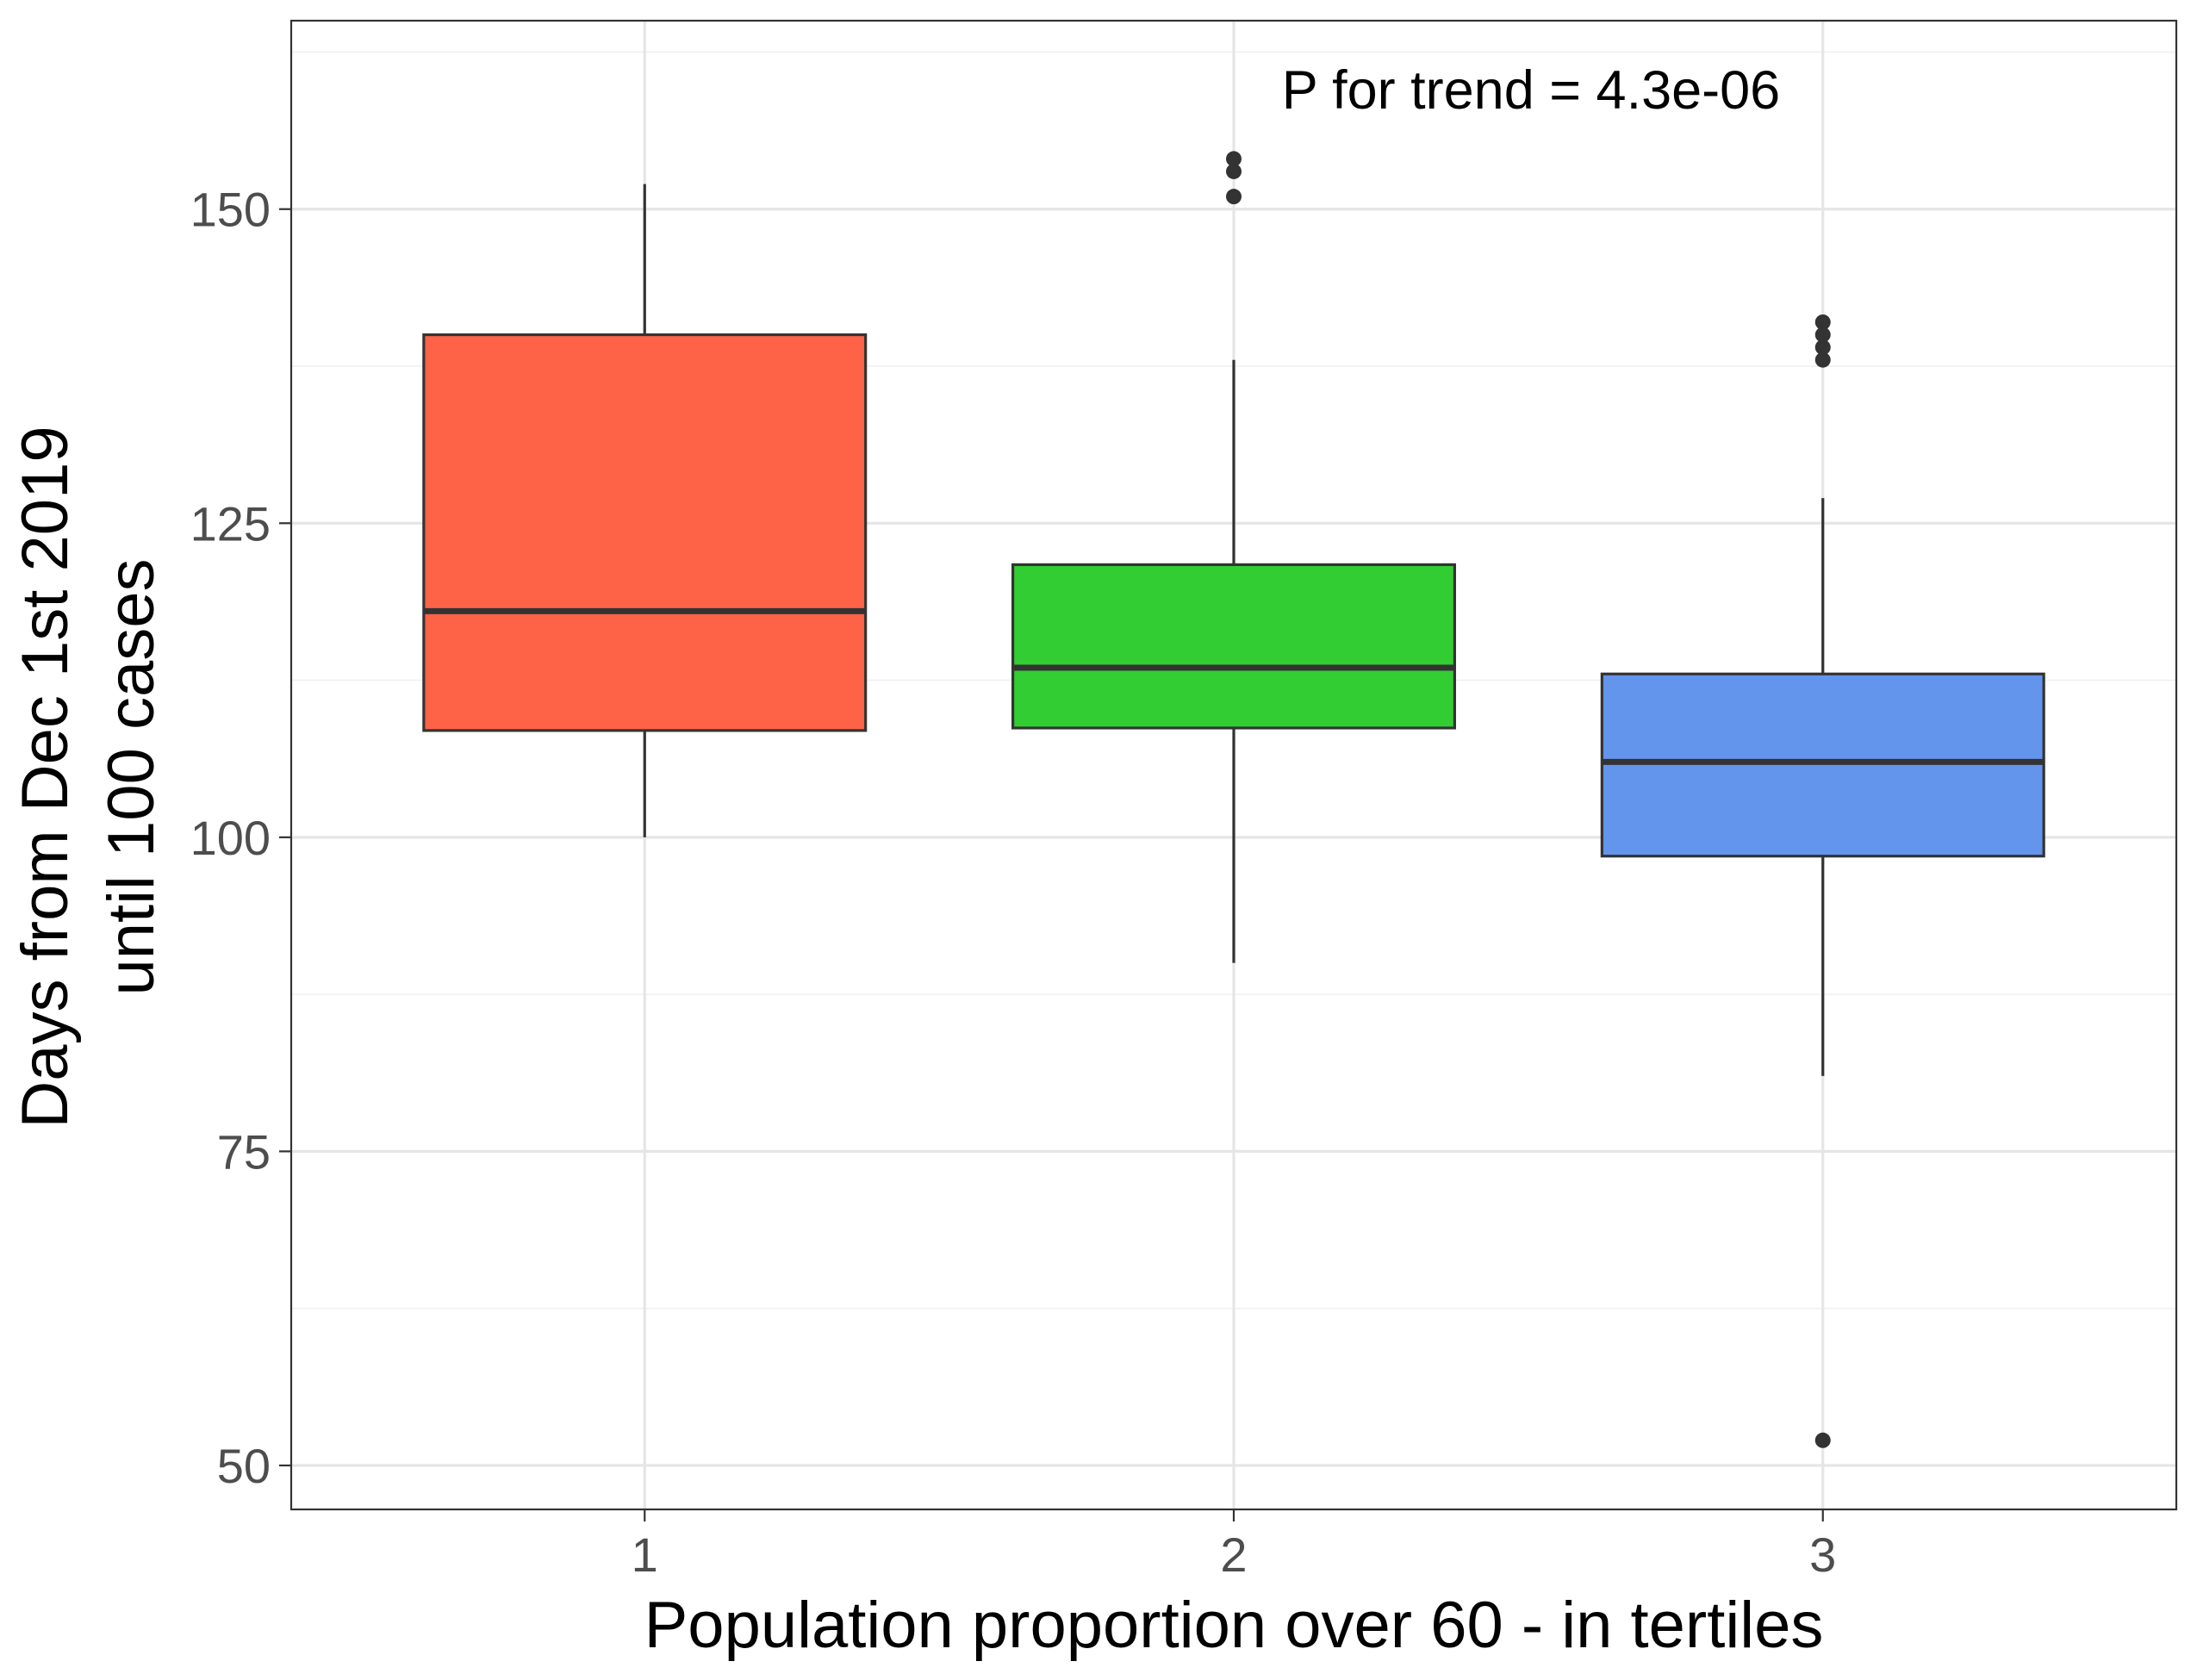 The image size is (2197, 1680). What do you see at coordinates (88, 777) in the screenshot?
I see `y-axis-title: Days from Dec 1st 2019 until 100 cases` at bounding box center [88, 777].